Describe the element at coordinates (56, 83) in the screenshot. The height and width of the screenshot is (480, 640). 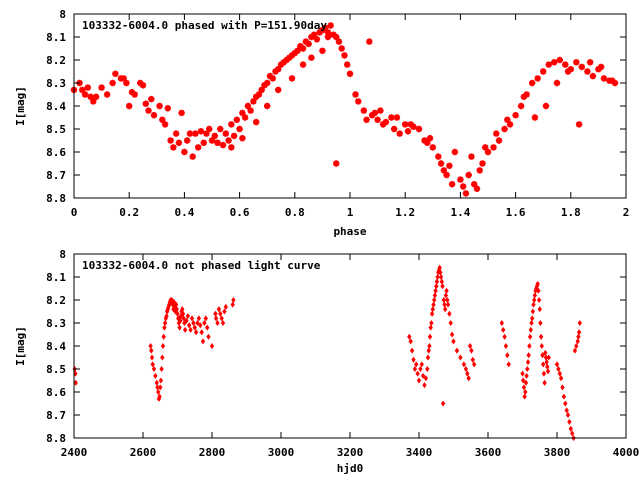
I see `y-tick-label: 8.3` at that location.